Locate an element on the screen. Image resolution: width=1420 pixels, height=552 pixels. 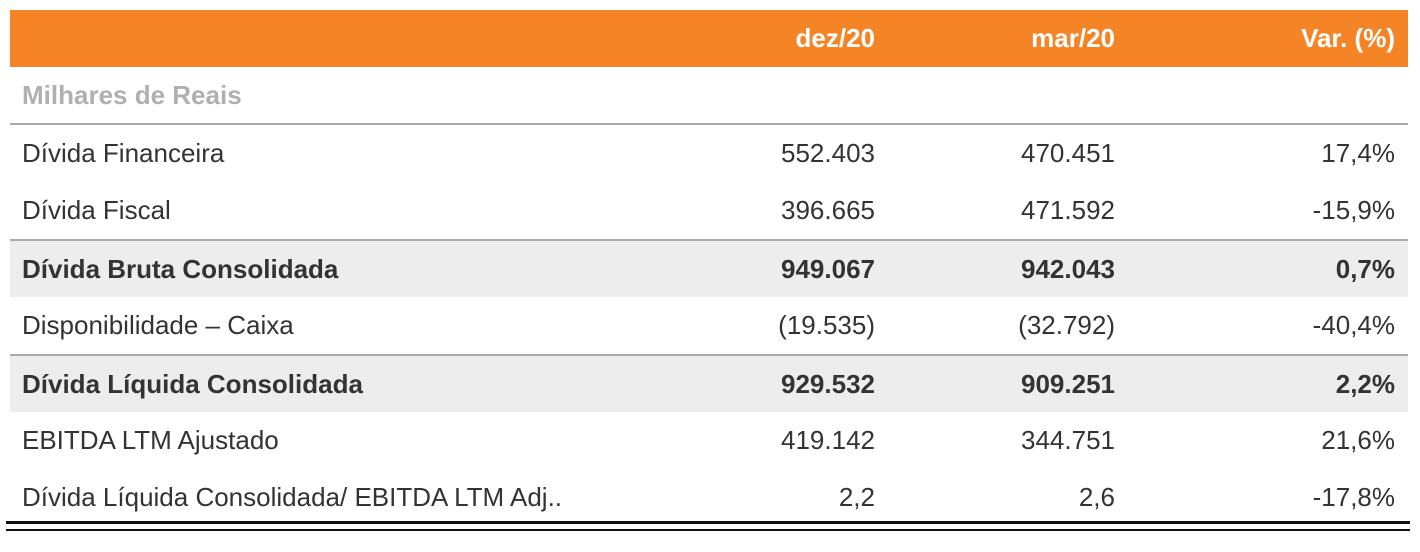
header-row: dez/20 mar/20 Var. (%) is located at coordinates (709, 38).